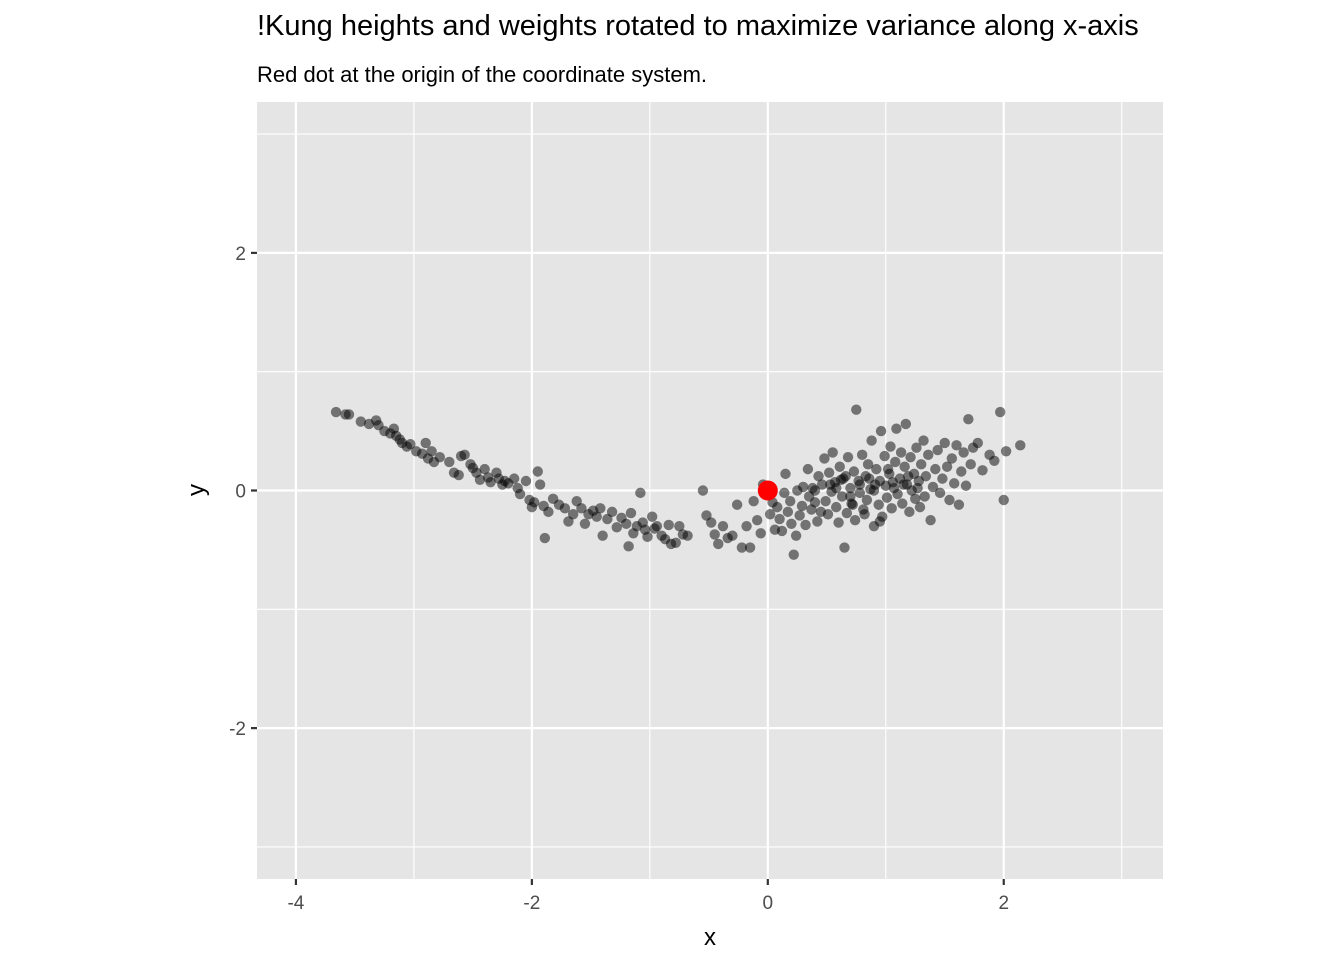  Describe the element at coordinates (237, 729) in the screenshot. I see `y-tick-label: -2` at that location.